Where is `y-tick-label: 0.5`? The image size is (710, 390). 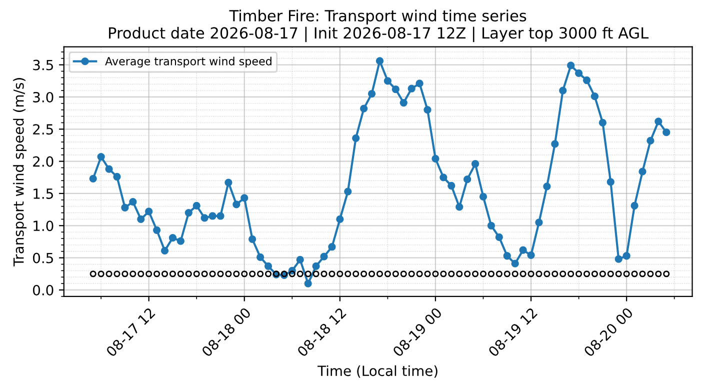 y-tick-label: 0.5 is located at coordinates (43, 258).